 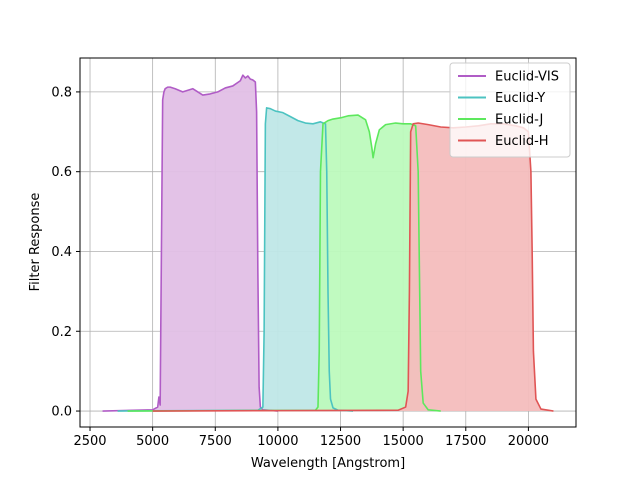 I want to click on legend-label-euclid-j: Euclid-J, so click(x=519, y=120).